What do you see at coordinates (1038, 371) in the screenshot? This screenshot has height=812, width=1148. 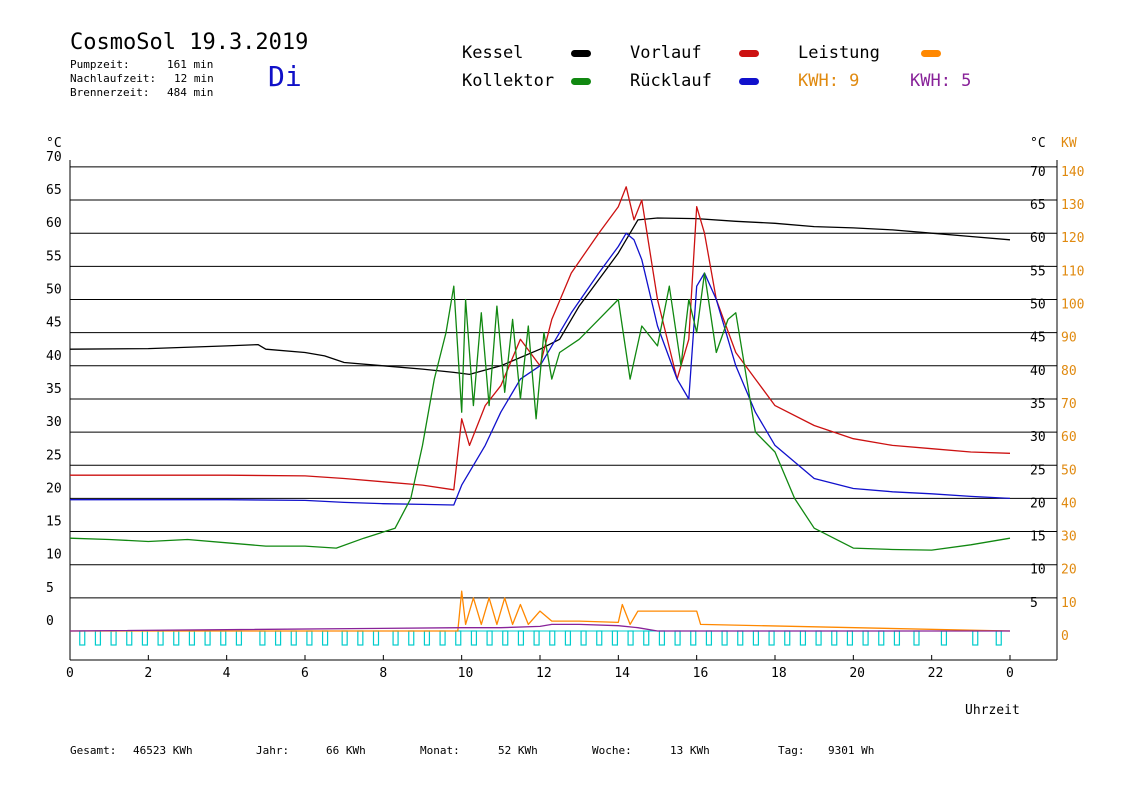 I see `y-tick-right: 40` at bounding box center [1038, 371].